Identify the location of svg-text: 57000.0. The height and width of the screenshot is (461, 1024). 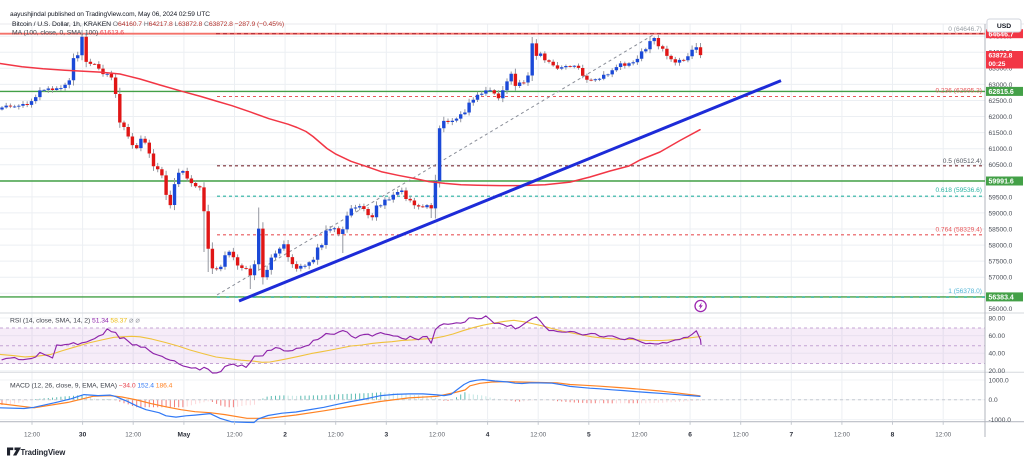
(1001, 278).